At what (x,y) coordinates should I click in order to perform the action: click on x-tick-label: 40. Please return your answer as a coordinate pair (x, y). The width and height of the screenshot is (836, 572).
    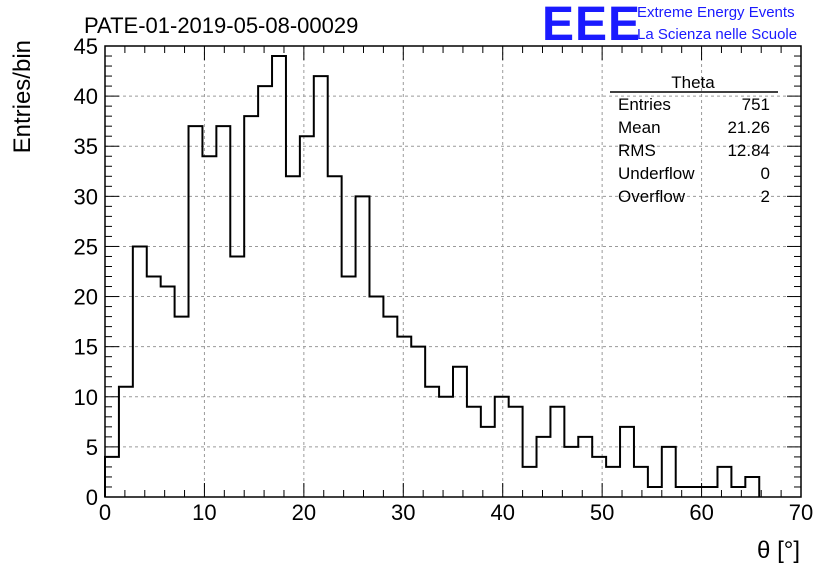
    Looking at the image, I should click on (502, 512).